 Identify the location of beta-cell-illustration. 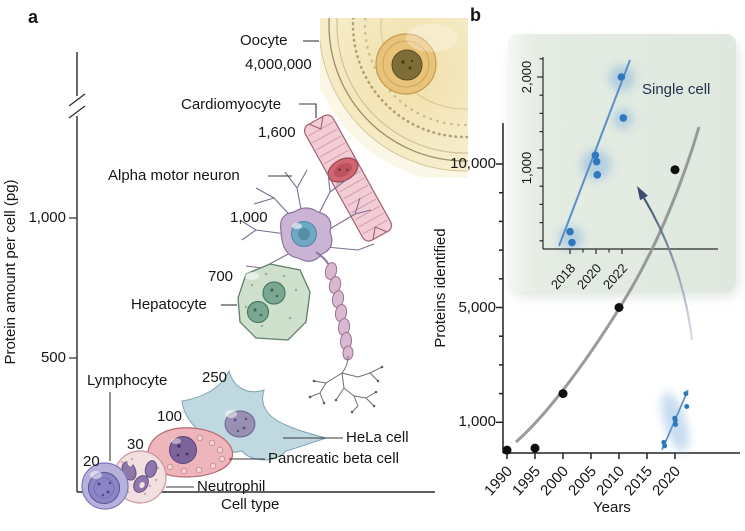
(190, 452).